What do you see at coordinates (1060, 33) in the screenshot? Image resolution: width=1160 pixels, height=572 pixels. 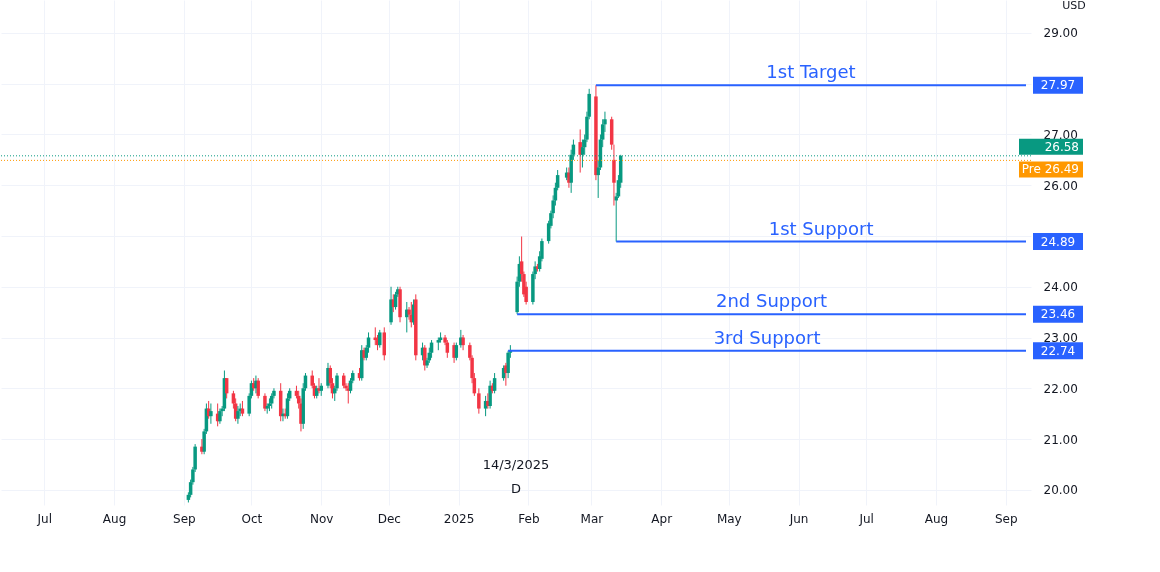 I see `y-tick-label: 29.00` at bounding box center [1060, 33].